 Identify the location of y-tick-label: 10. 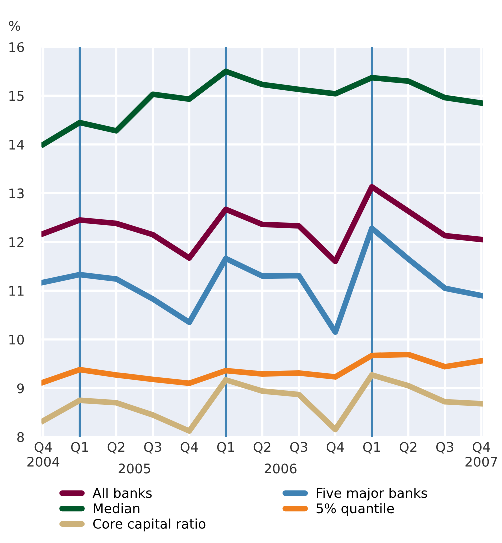
(17, 339).